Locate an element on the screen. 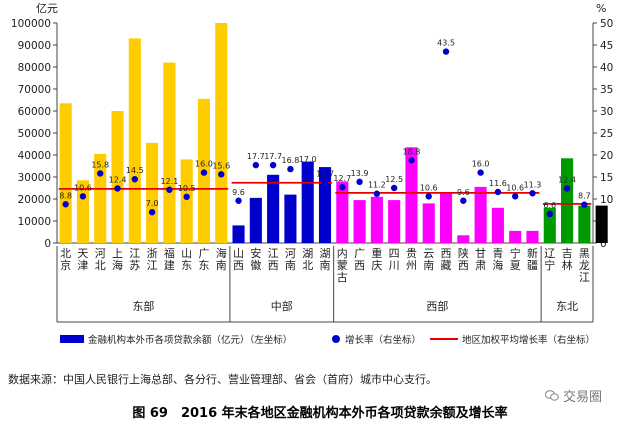 The height and width of the screenshot is (426, 640). legend-line-swatch is located at coordinates (444, 339).